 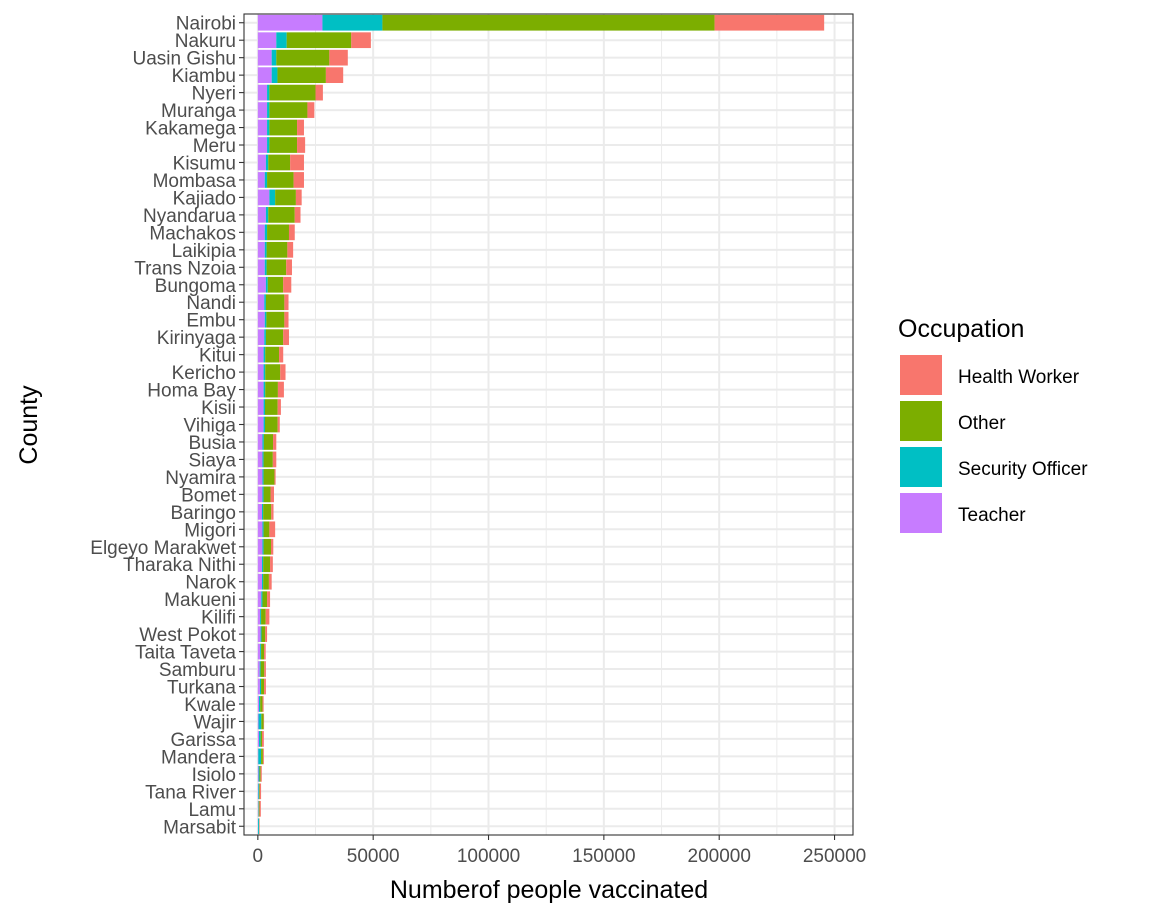 I want to click on y-tick-label: Bungoma, so click(x=196, y=286).